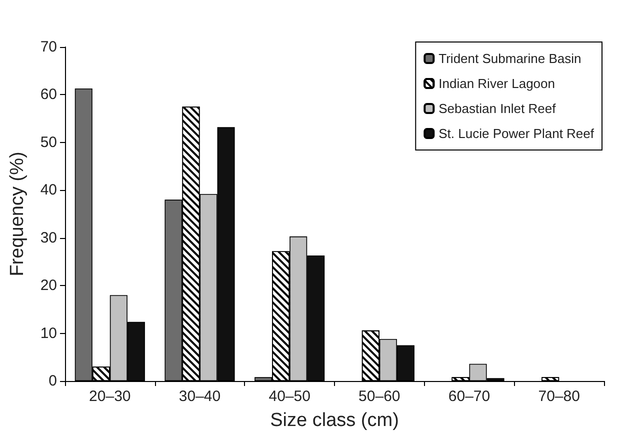  What do you see at coordinates (110, 396) in the screenshot?
I see `x-tick-label: 20–30` at bounding box center [110, 396].